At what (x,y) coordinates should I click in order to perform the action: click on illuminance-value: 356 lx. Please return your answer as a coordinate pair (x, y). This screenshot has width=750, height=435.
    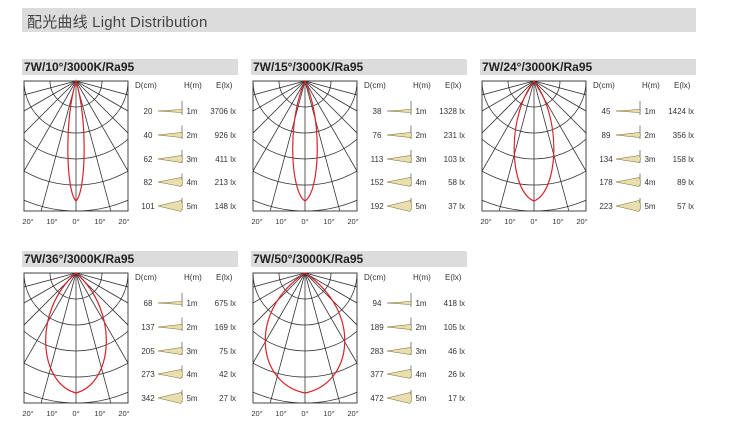
    Looking at the image, I should click on (683, 135).